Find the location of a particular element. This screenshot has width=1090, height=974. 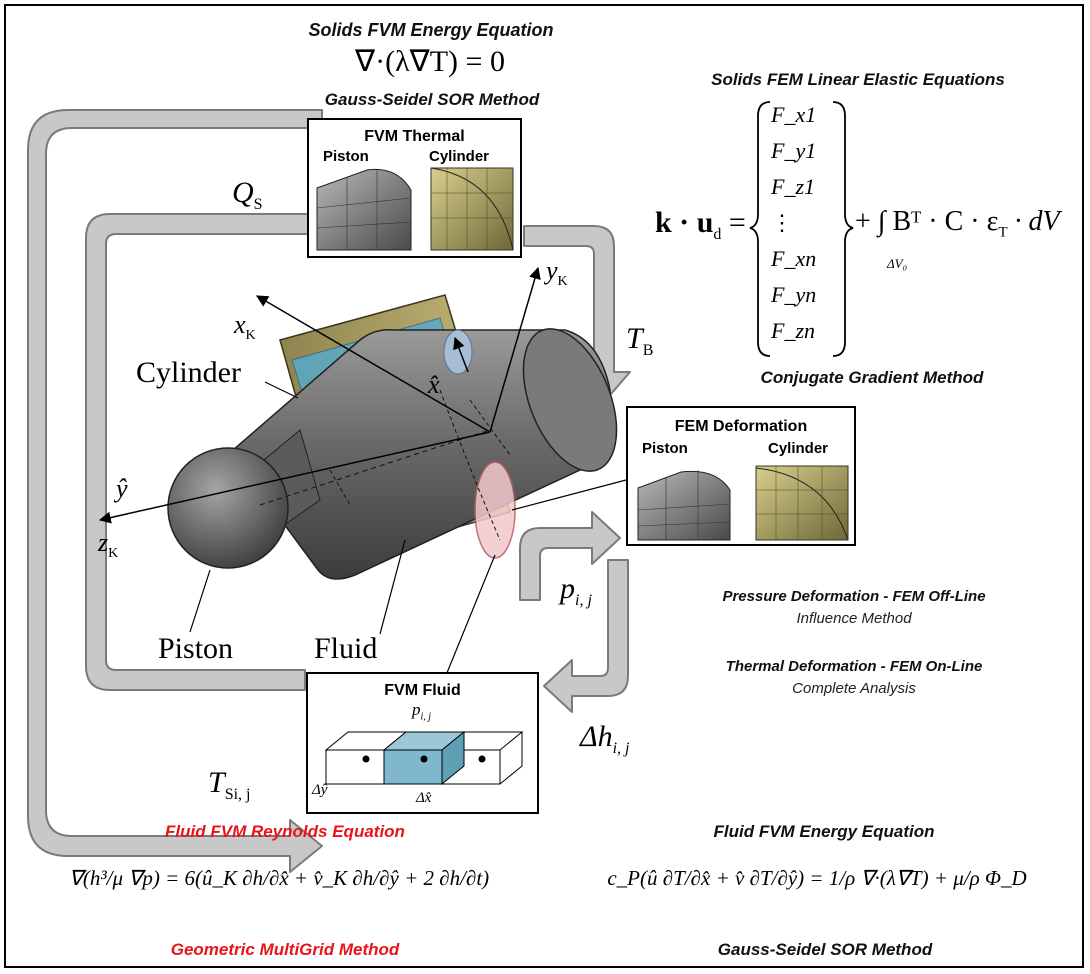

fvm-fluid-p-sub: i, j is located at coordinates (426, 717).